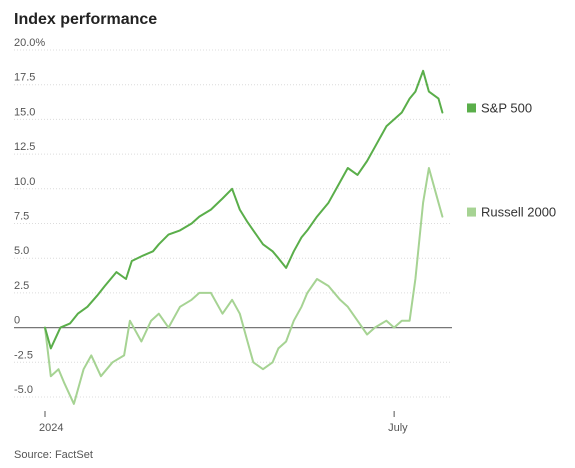 This screenshot has height=468, width=575. I want to click on legend-swatch-sp500, so click(471, 108).